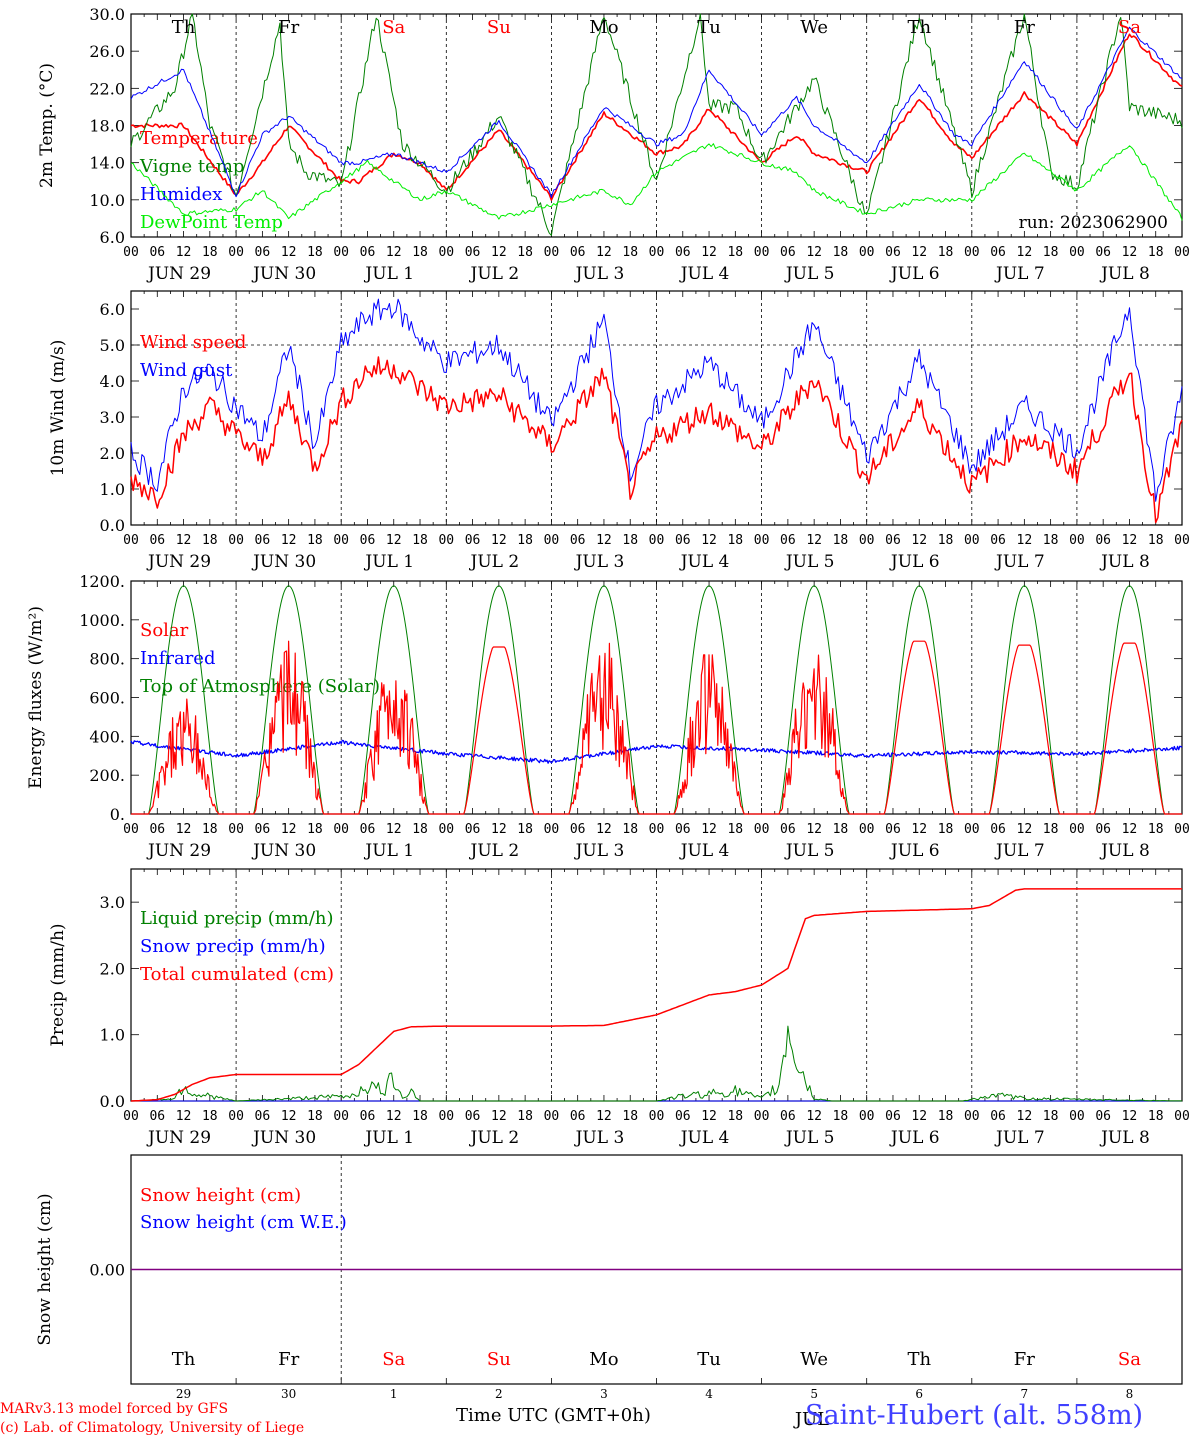 The height and width of the screenshot is (1440, 1194). What do you see at coordinates (112, 381) in the screenshot?
I see `y-tick-label: 4.0` at bounding box center [112, 381].